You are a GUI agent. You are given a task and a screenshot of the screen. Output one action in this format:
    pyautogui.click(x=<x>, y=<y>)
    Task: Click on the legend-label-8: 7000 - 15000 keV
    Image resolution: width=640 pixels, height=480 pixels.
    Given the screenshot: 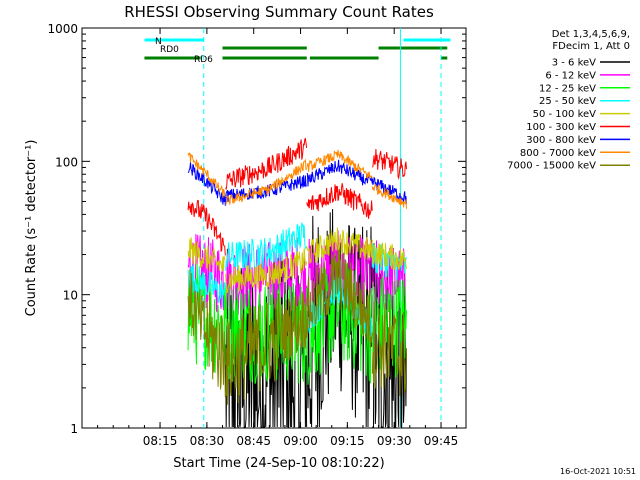 What is the action you would take?
    pyautogui.click(x=551, y=166)
    